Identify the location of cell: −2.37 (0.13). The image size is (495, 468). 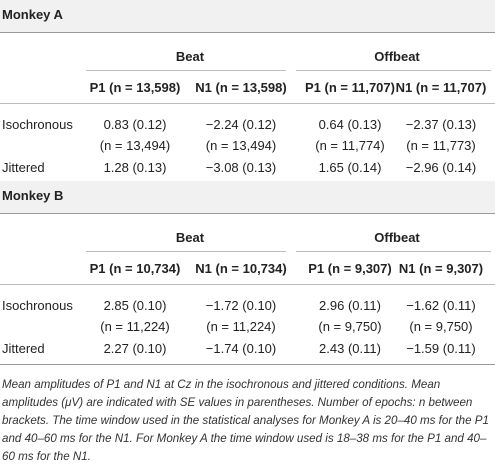
(441, 124).